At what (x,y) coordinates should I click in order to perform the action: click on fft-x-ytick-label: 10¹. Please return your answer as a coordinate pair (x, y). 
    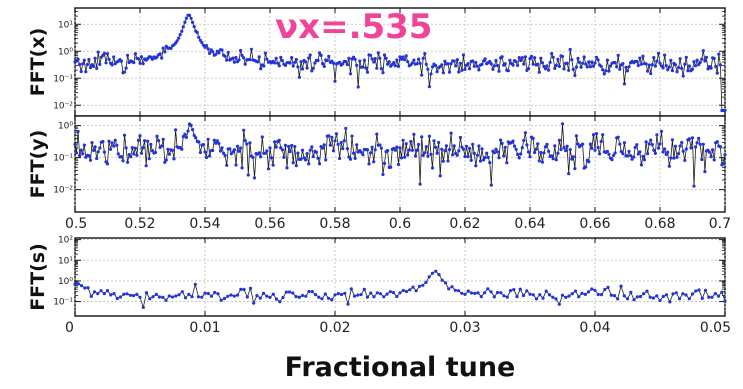
    Looking at the image, I should click on (65, 25).